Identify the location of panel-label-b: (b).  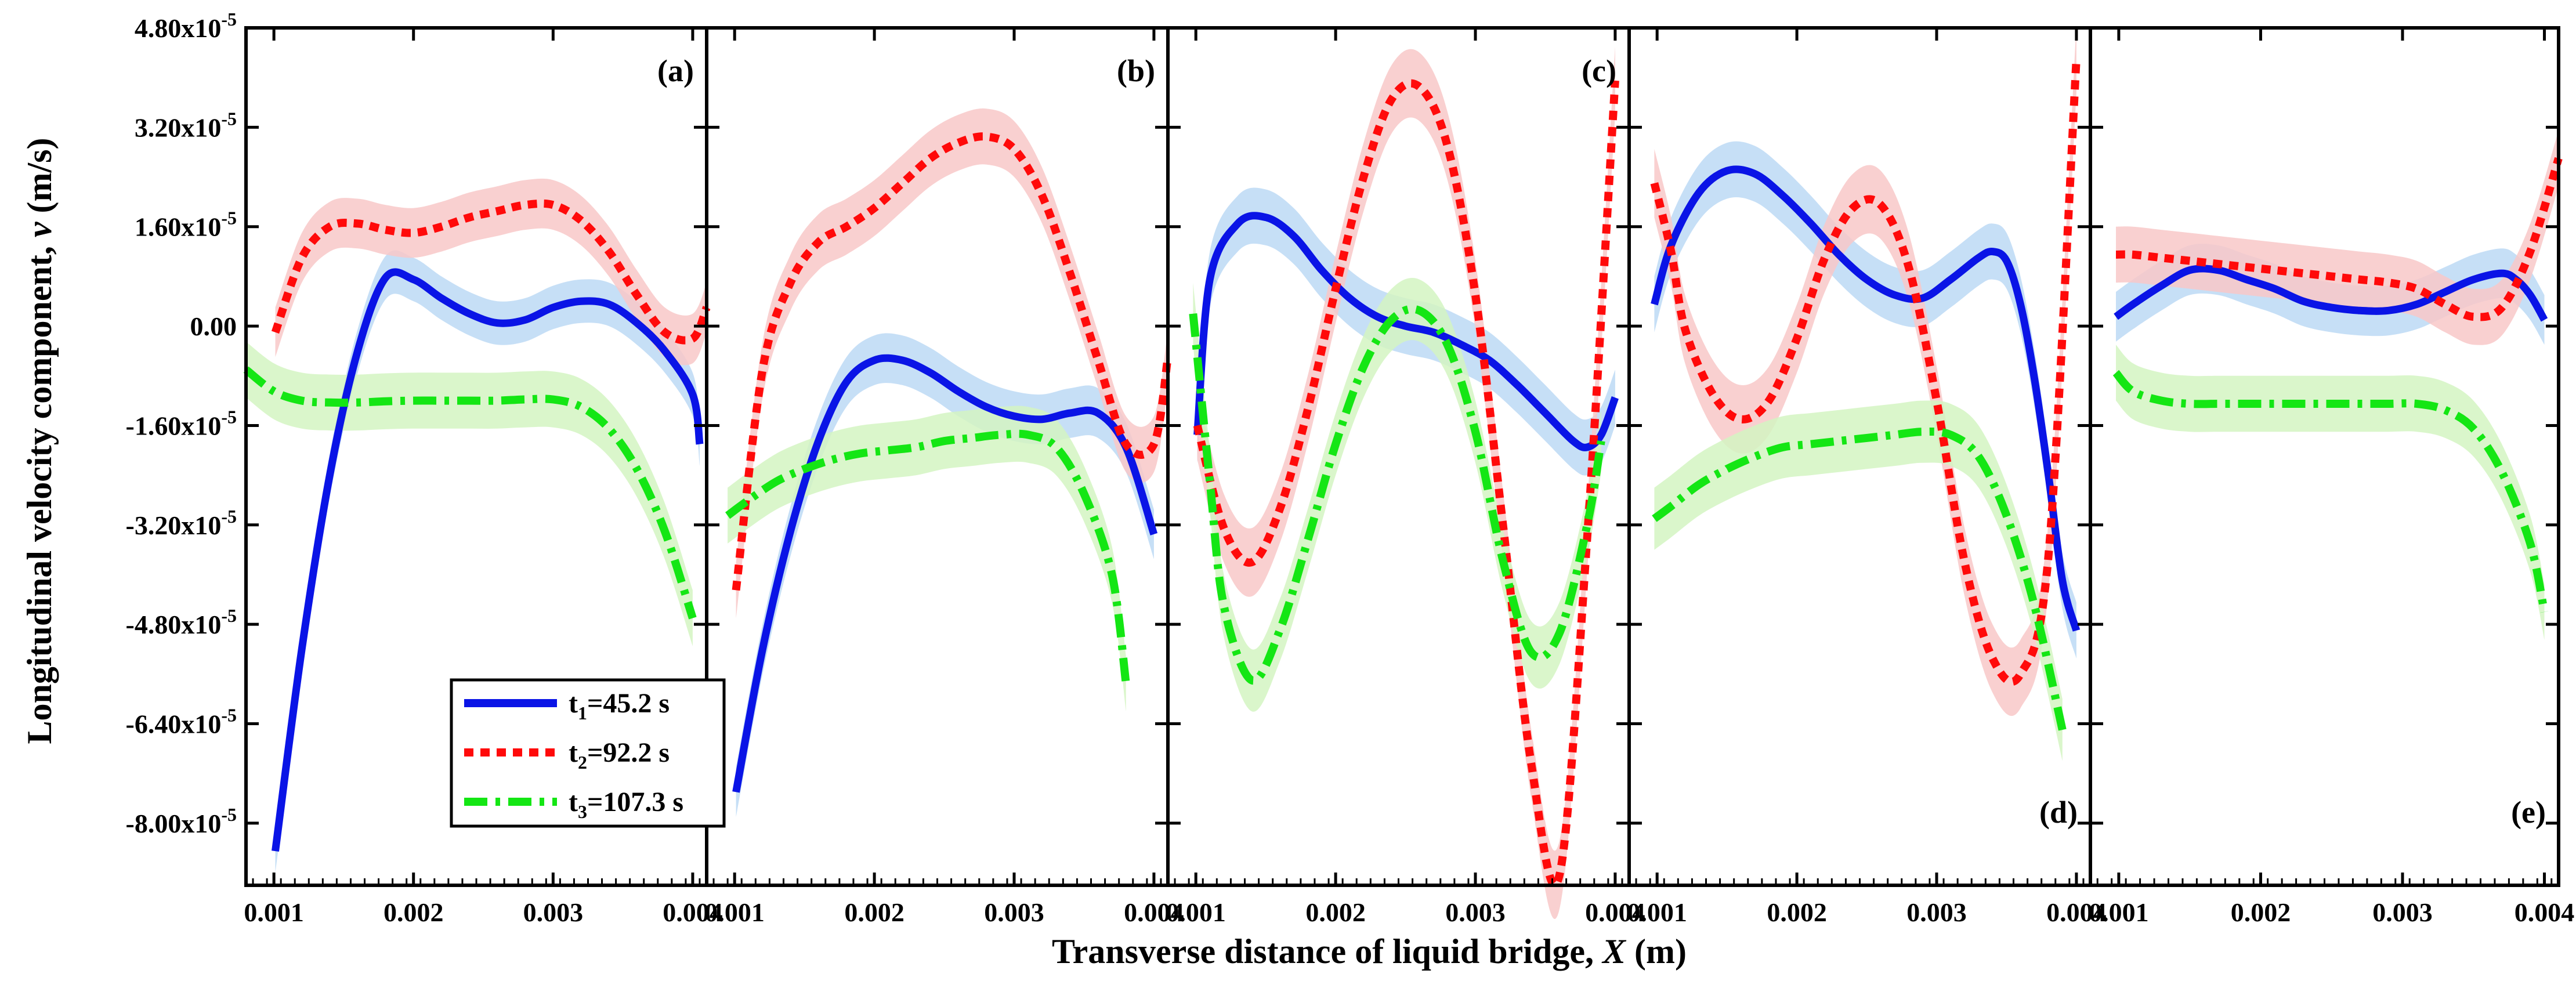
(1136, 70).